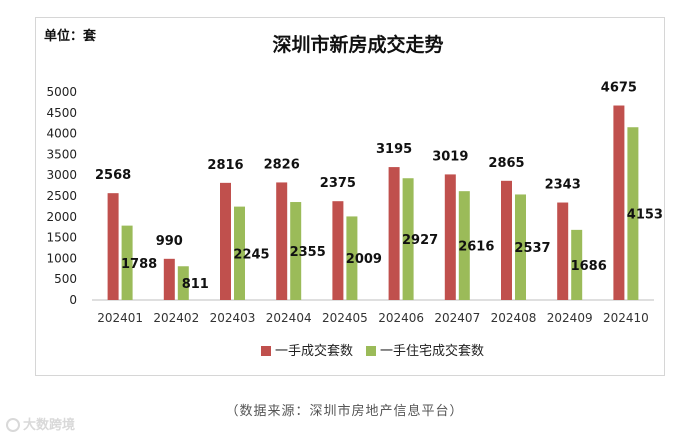  I want to click on x-tick-label: 202403, so click(233, 318).